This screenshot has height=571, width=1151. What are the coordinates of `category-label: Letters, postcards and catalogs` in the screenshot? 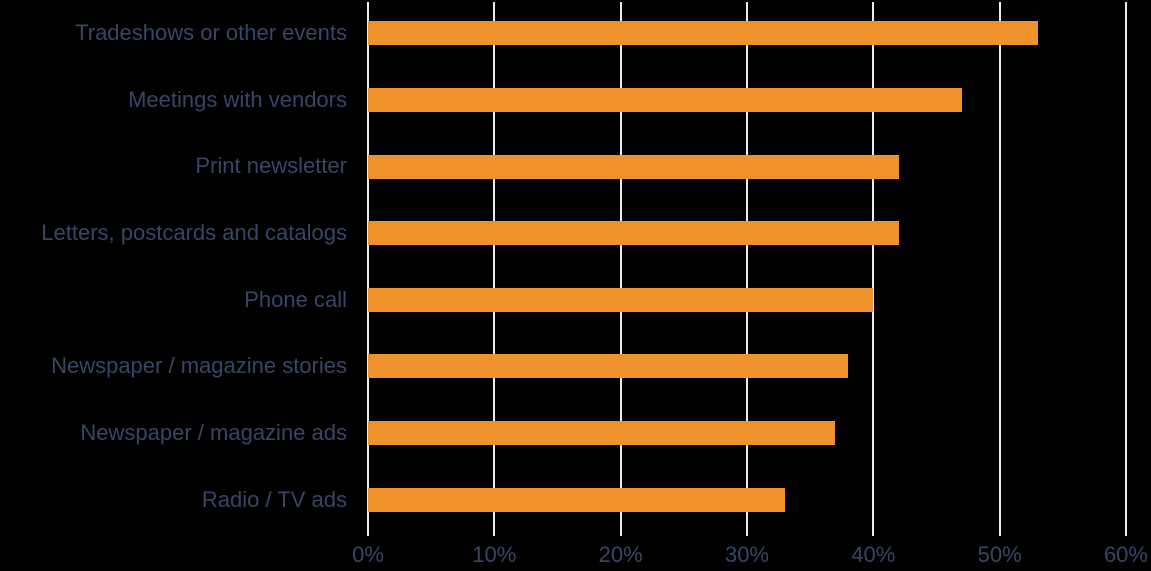 It's located at (194, 233).